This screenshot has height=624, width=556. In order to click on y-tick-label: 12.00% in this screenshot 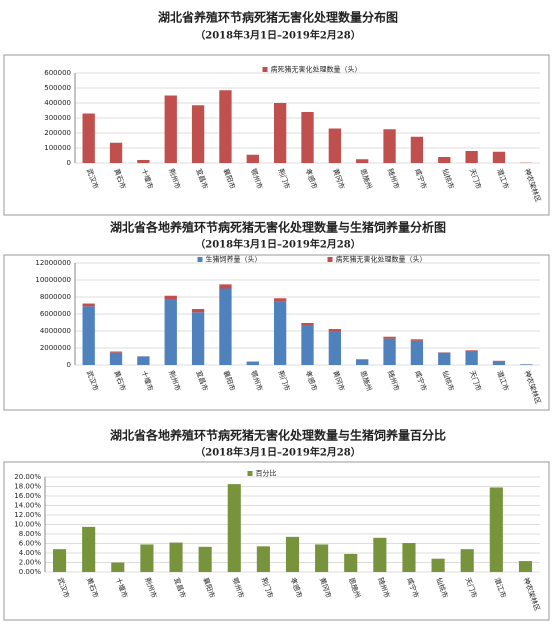, I will do `click(27, 515)`.